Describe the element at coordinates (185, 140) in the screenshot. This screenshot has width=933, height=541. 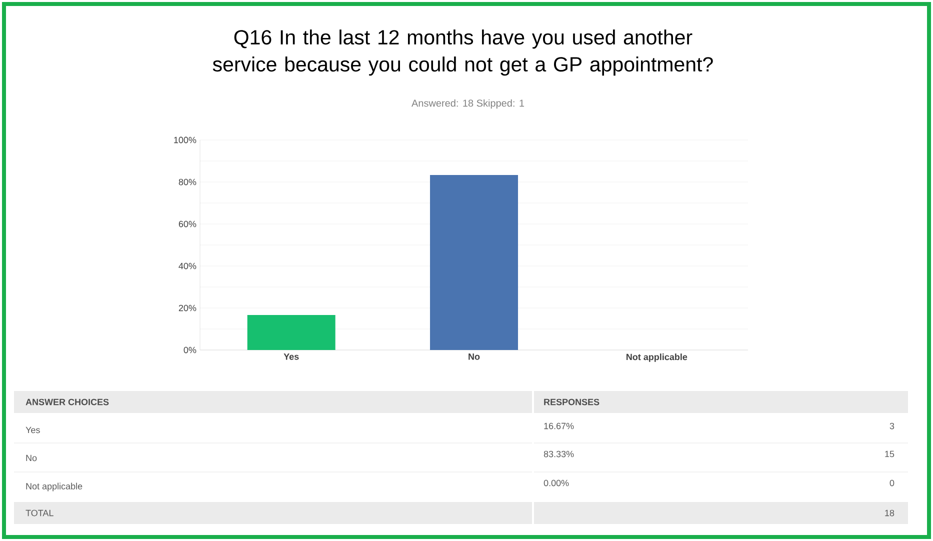
I see `y-tick-label: 100%` at that location.